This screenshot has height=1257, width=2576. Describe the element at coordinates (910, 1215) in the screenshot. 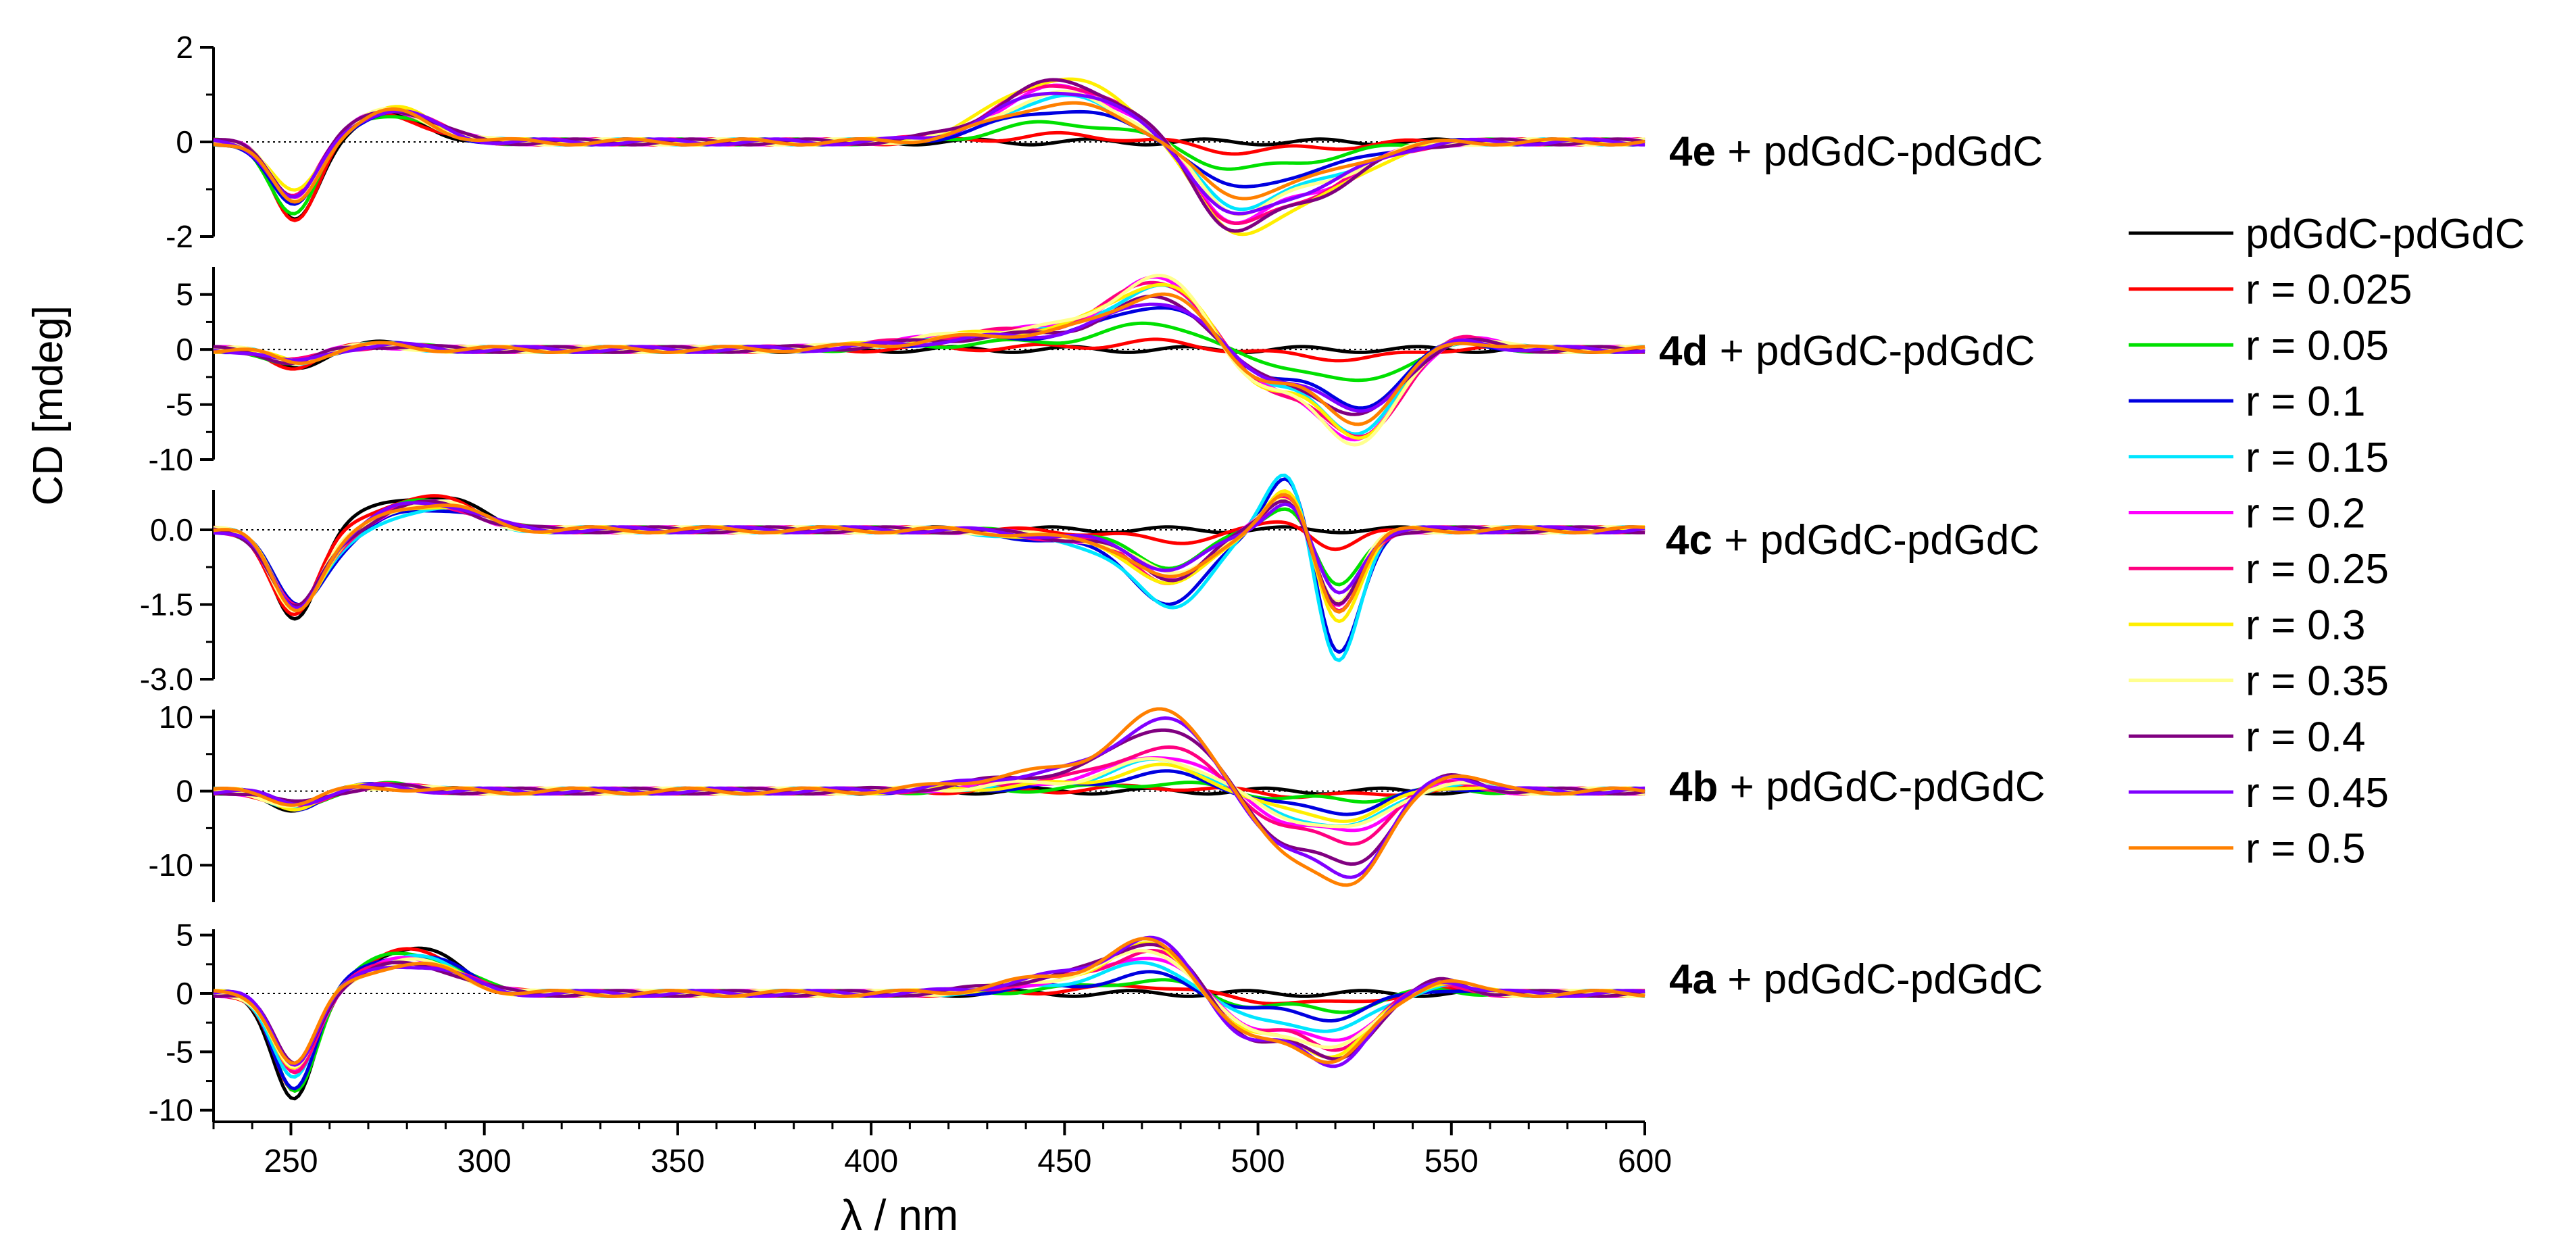

I see `x-axis-label-unit: / nm` at that location.